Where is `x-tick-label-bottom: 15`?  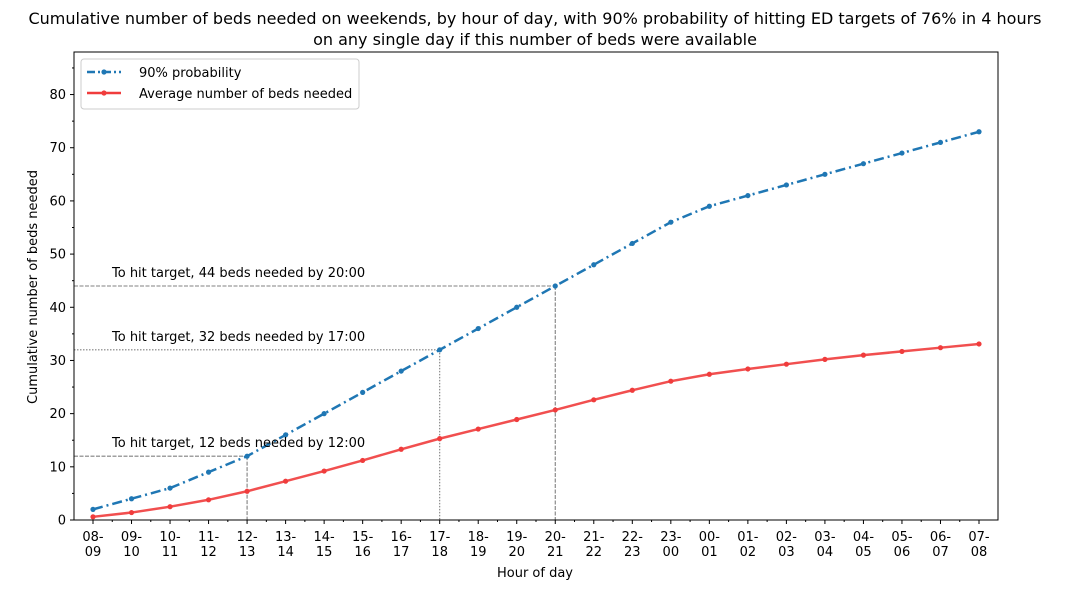
x-tick-label-bottom: 15 is located at coordinates (324, 552).